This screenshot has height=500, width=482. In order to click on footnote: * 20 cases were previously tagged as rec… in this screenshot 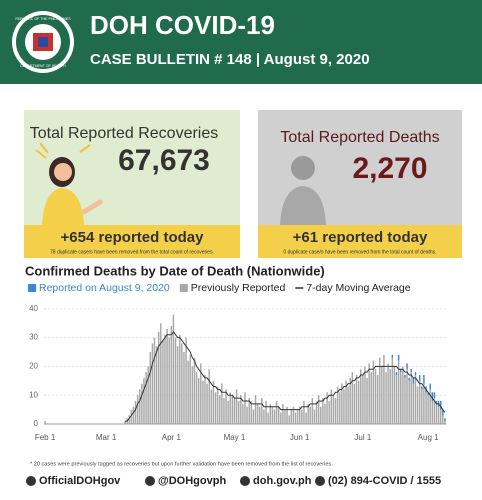, I will do `click(181, 464)`.